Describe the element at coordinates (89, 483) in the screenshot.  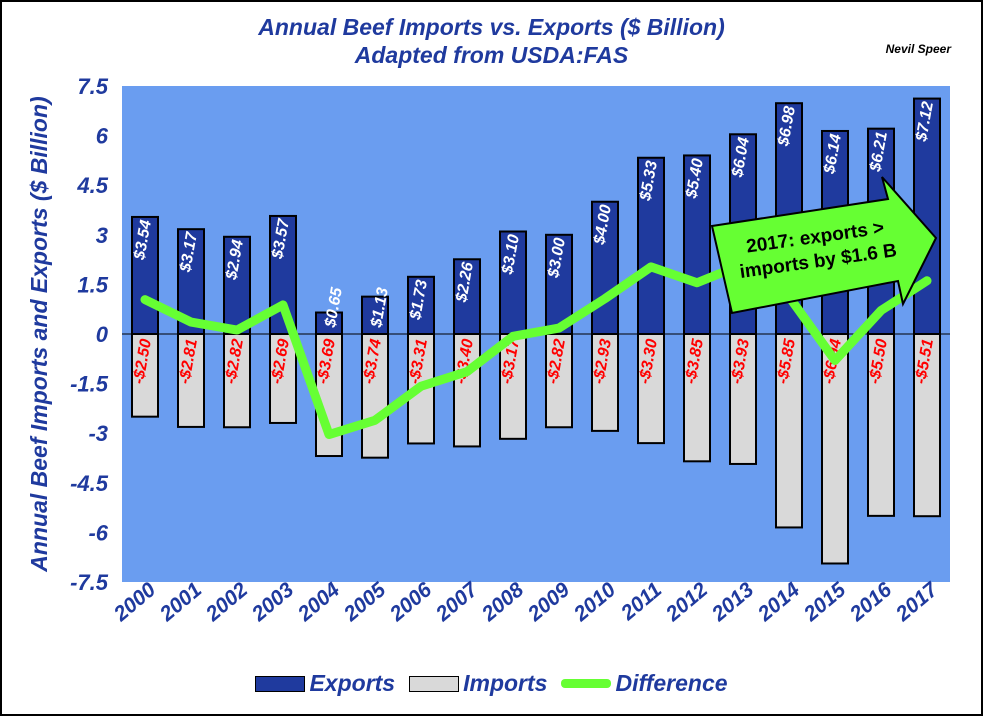
I see `y-tick-label: -4.5` at that location.